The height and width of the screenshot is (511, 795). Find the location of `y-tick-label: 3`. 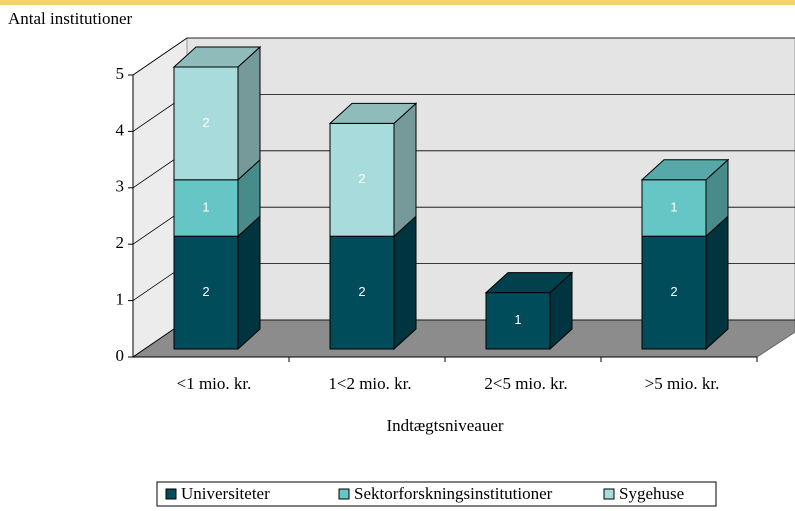

y-tick-label: 3 is located at coordinates (120, 186).